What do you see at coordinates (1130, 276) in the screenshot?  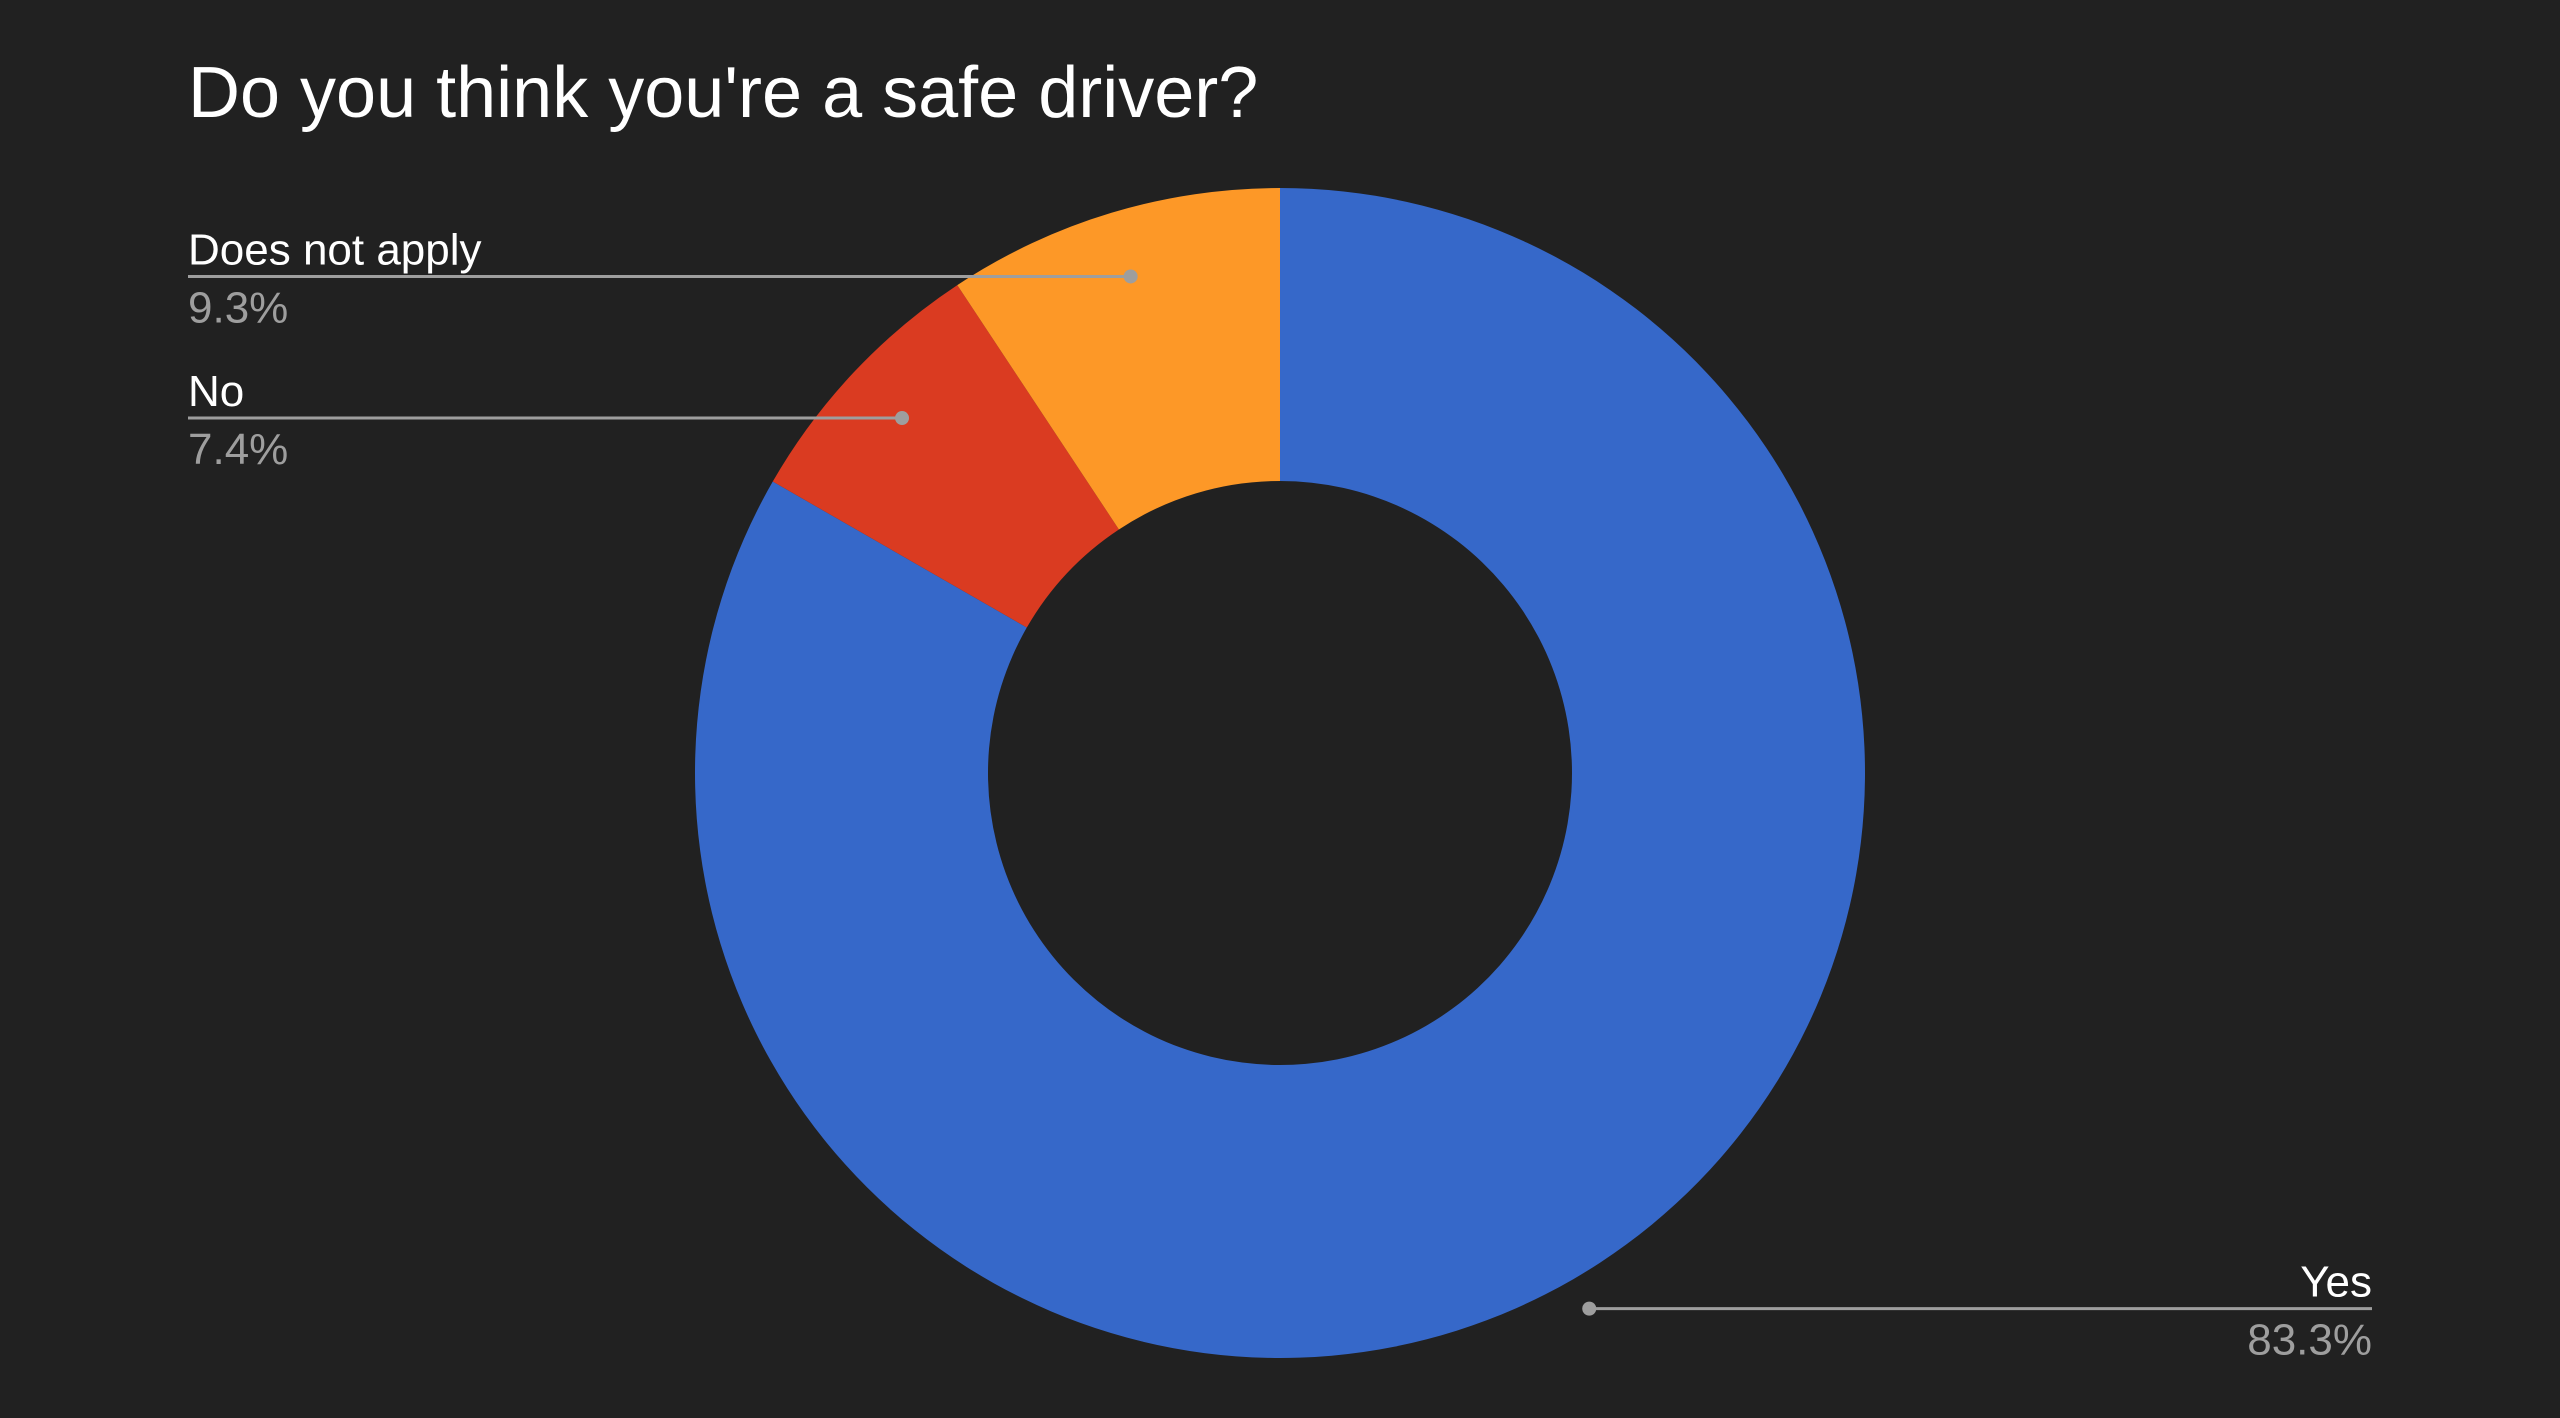 I see `leader-dot-does-not-apply` at bounding box center [1130, 276].